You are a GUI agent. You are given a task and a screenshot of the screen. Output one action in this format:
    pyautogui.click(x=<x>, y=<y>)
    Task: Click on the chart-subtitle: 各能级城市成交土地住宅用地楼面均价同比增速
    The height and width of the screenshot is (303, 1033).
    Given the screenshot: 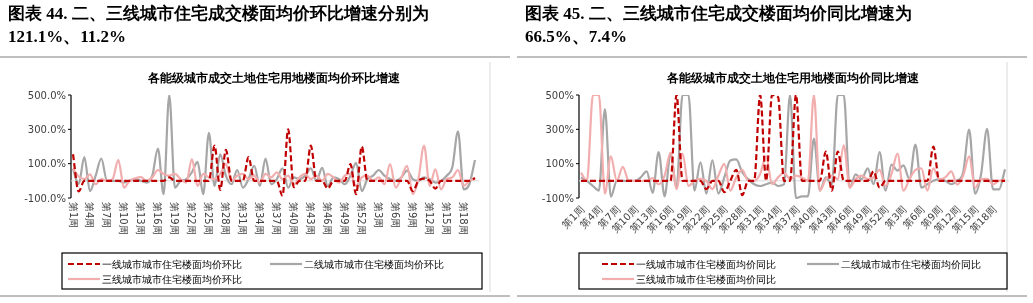 What is the action you would take?
    pyautogui.click(x=793, y=78)
    